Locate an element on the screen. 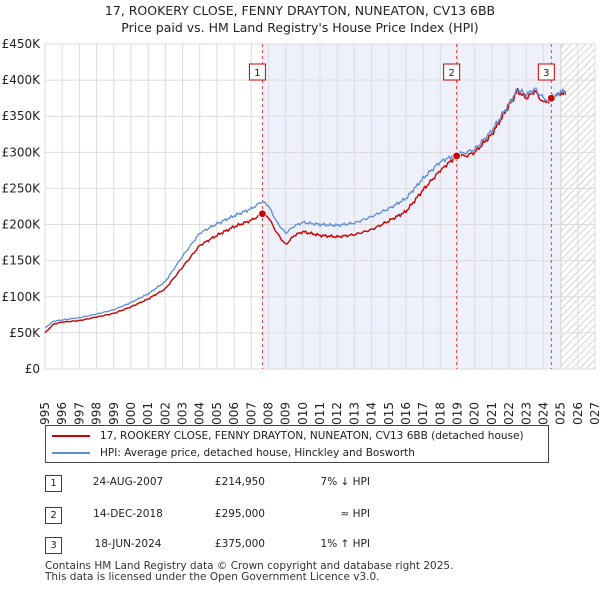 The width and height of the screenshot is (600, 590). sale-price: £214,950 is located at coordinates (239, 482).